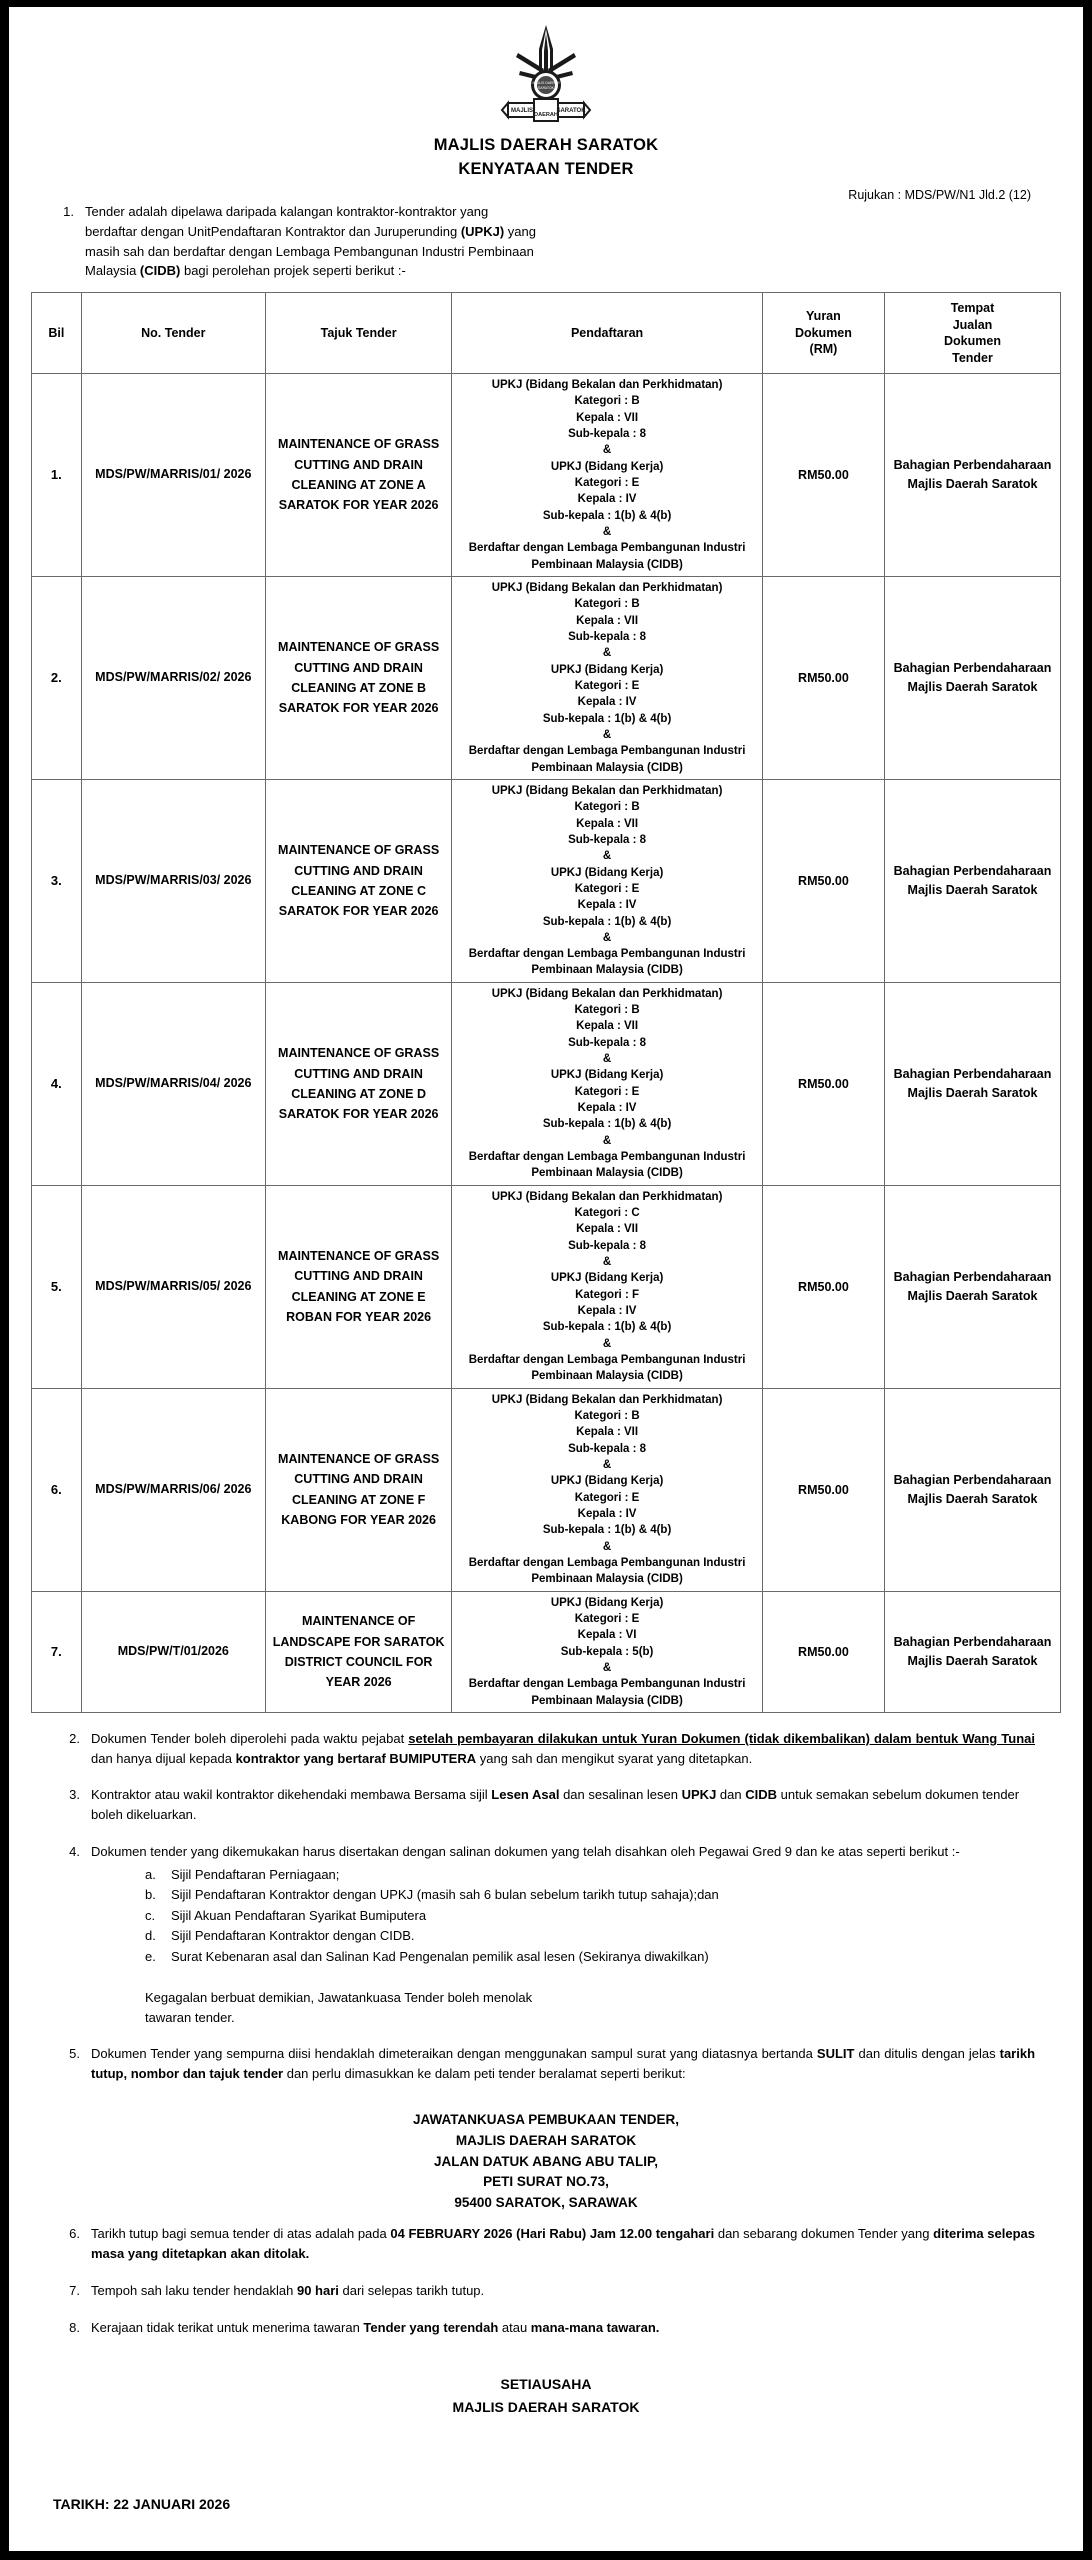  I want to click on address-line-2: MAJLIS DAERAH SARATOK, so click(546, 2140).